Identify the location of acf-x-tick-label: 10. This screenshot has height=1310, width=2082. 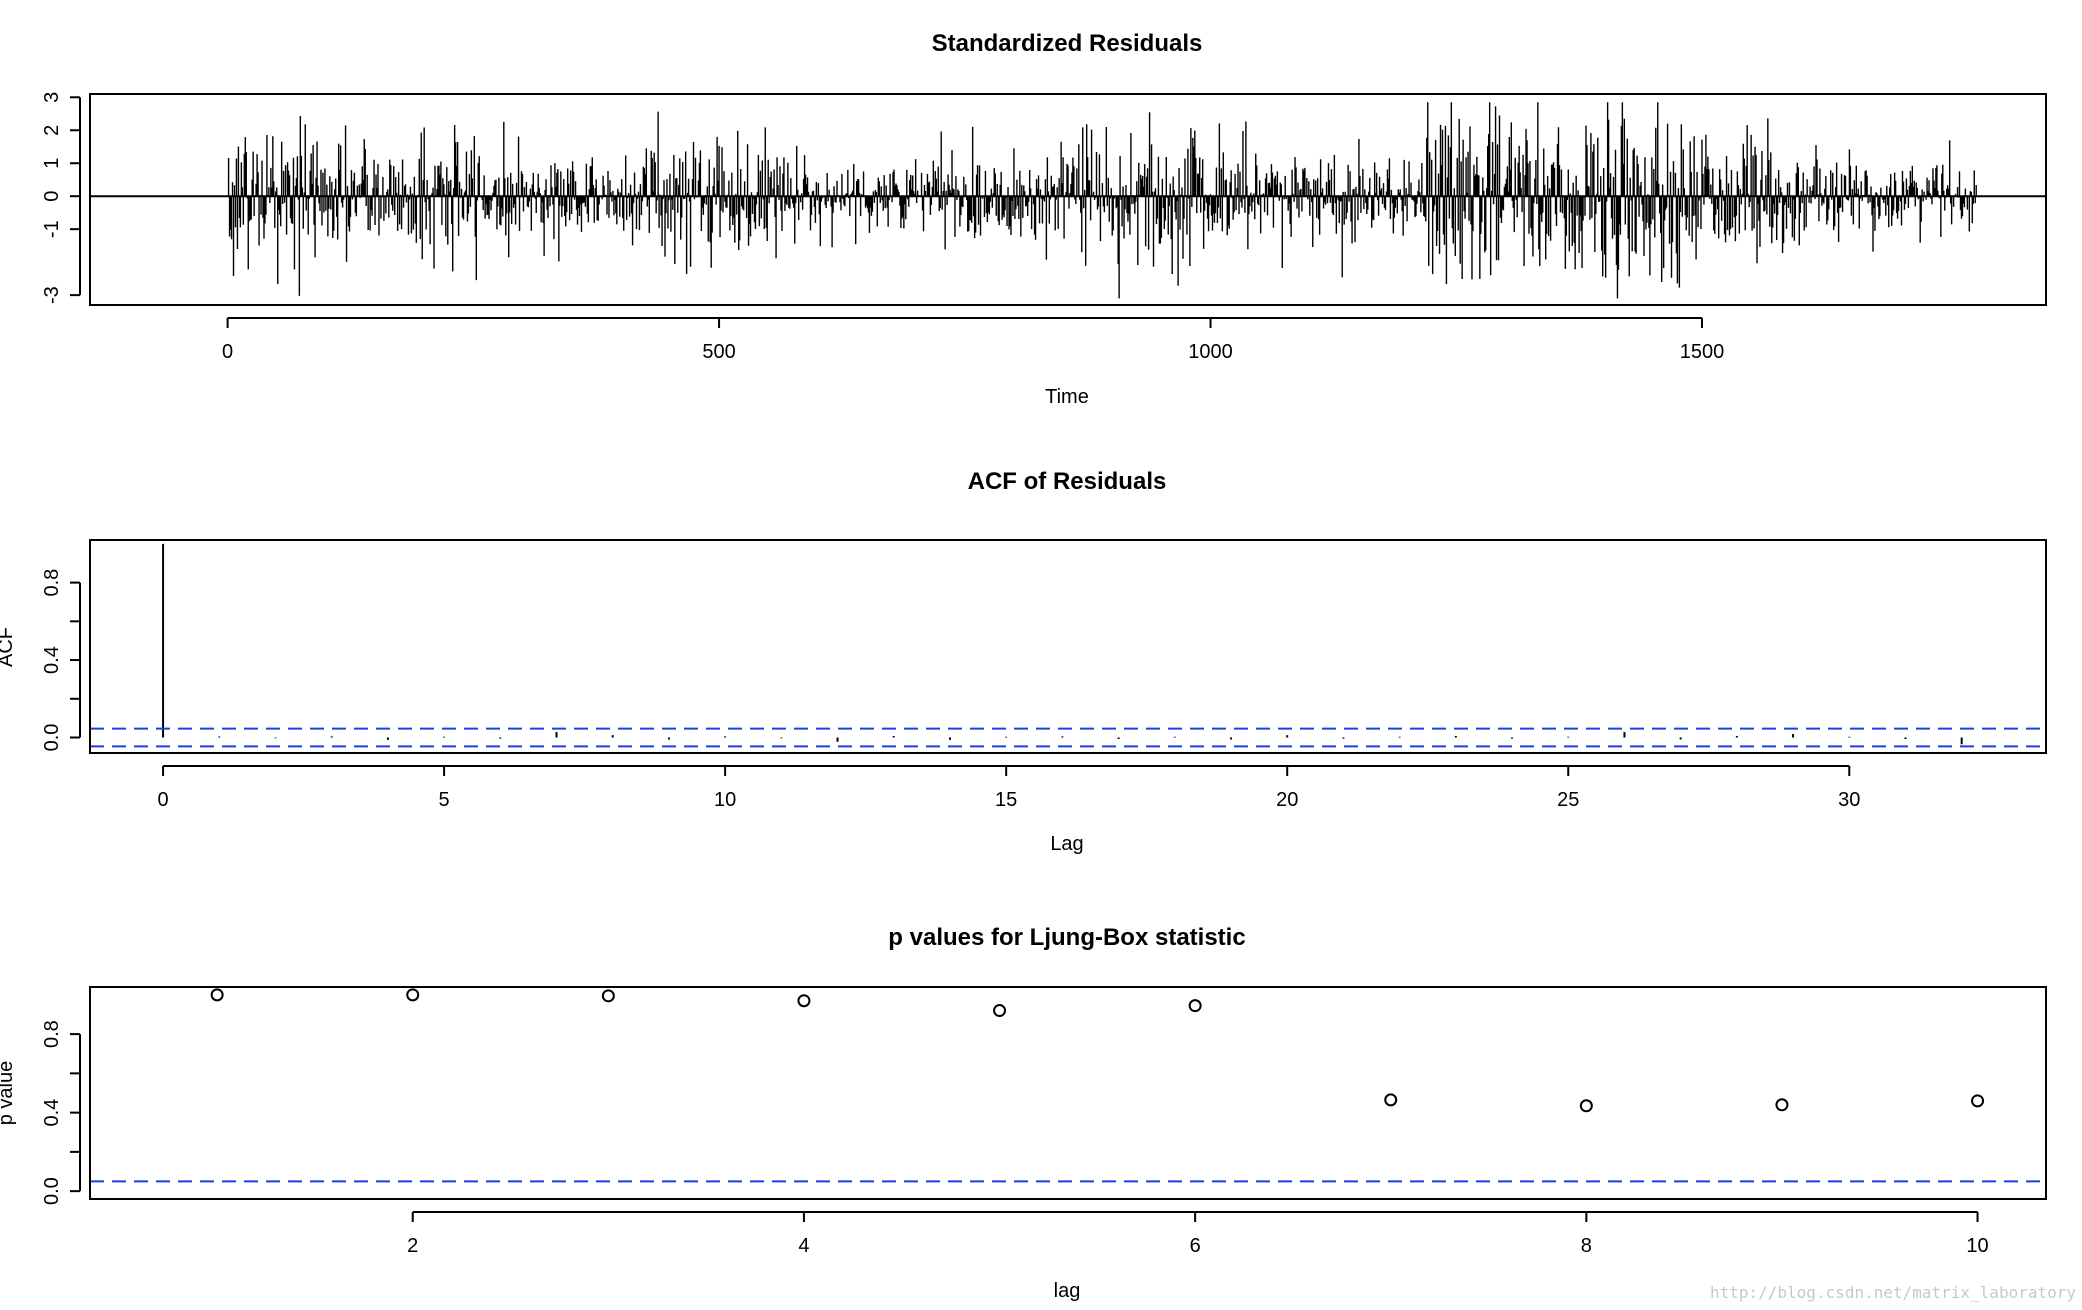
(725, 800).